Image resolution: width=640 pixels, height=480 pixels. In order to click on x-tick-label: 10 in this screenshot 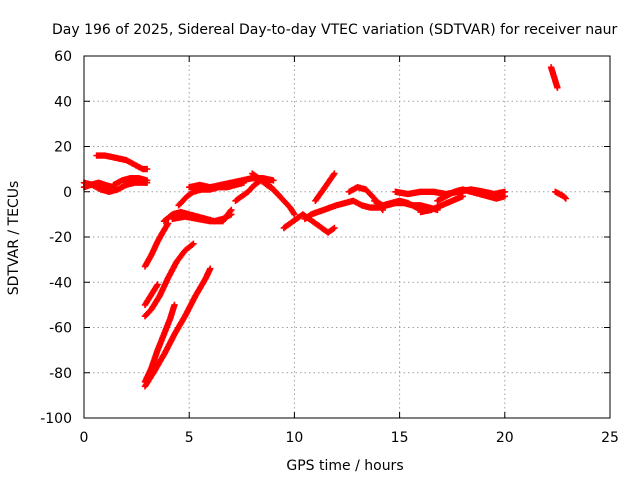, I will do `click(294, 438)`.